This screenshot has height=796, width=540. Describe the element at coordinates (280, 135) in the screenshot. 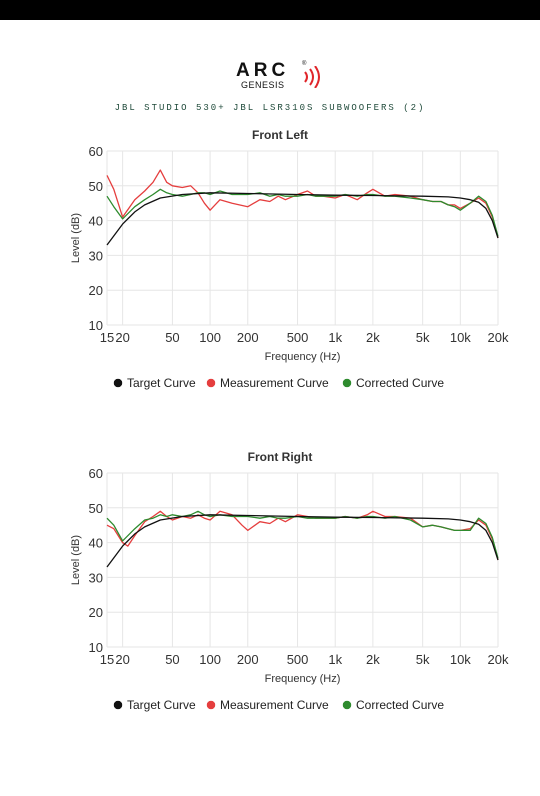

I see `chart-title: Front Left` at that location.